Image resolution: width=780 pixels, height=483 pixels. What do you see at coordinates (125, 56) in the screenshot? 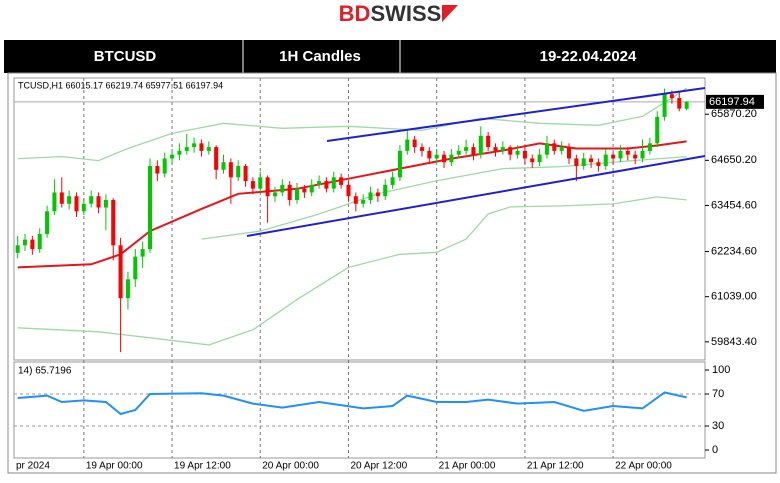
I see `header-cell: BTCUSD` at bounding box center [125, 56].